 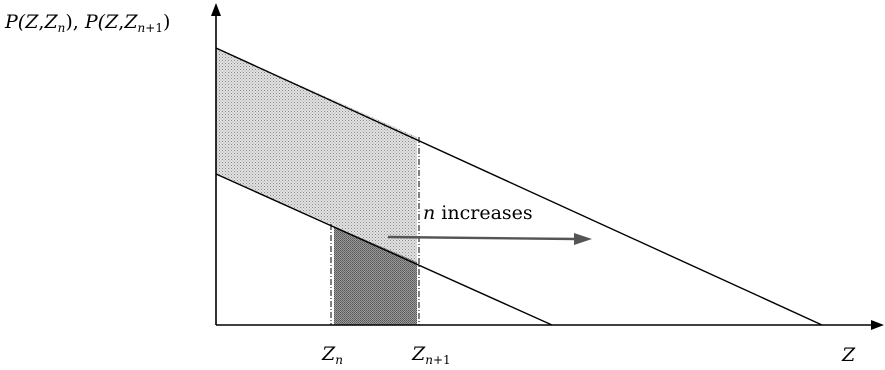 What do you see at coordinates (431, 355) in the screenshot?
I see `zn1-label: Zn+1` at bounding box center [431, 355].